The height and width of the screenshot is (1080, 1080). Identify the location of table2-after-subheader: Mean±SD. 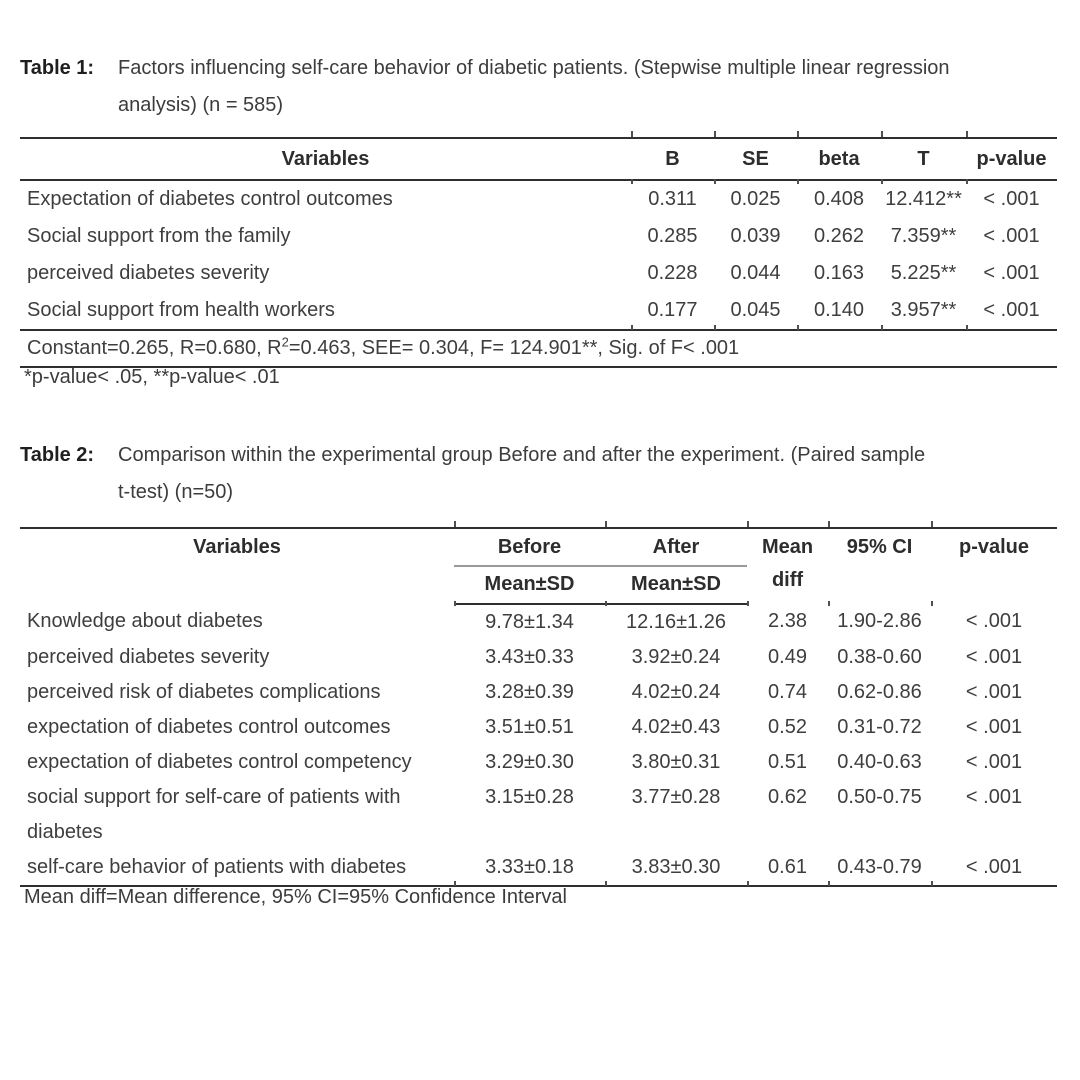
(676, 585).